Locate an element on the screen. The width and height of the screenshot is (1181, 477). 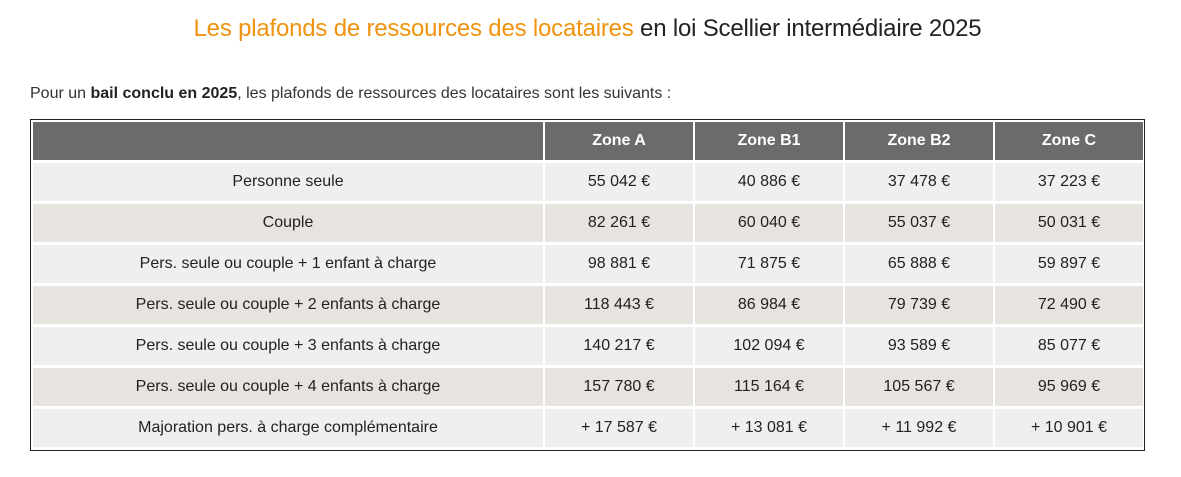
title-rest: en loi Scellier intermédiaire 2025 is located at coordinates (807, 28).